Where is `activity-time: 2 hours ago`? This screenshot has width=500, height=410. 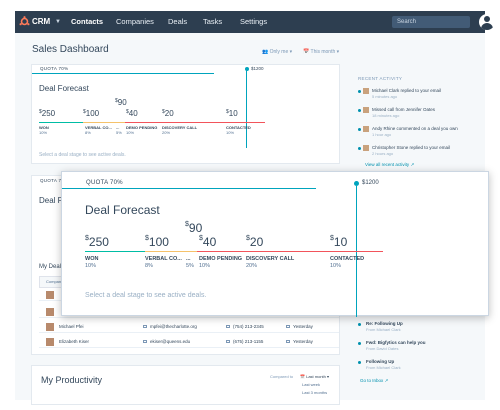 activity-time: 2 hours ago is located at coordinates (383, 153).